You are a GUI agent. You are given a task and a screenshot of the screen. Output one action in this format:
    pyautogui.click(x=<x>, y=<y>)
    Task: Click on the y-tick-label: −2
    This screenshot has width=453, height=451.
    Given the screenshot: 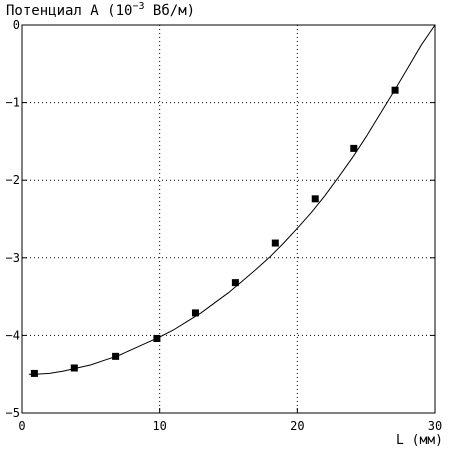 What is the action you would take?
    pyautogui.click(x=13, y=180)
    